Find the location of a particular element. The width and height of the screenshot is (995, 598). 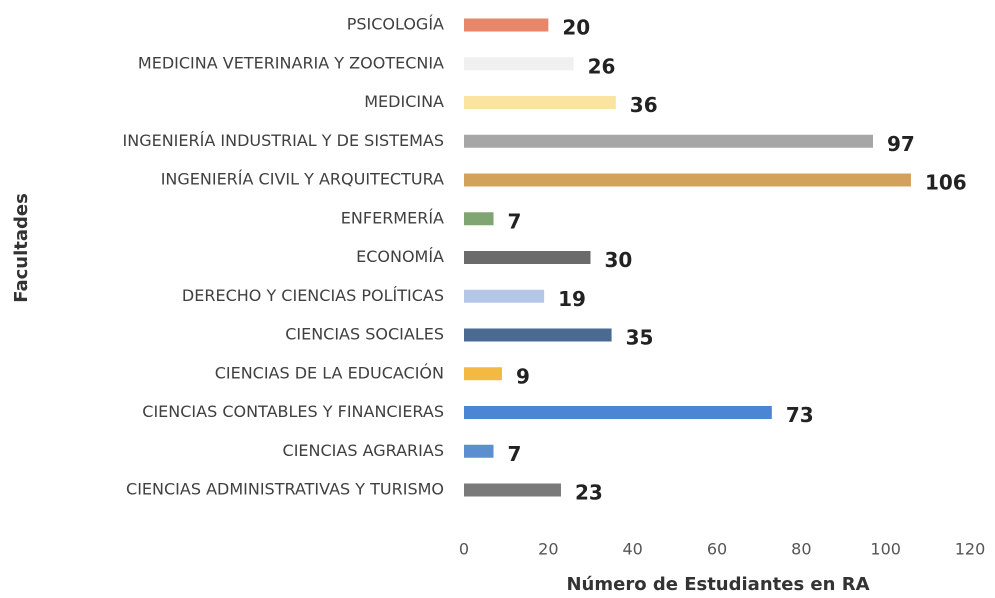

x-tick-label: 60 is located at coordinates (717, 549).